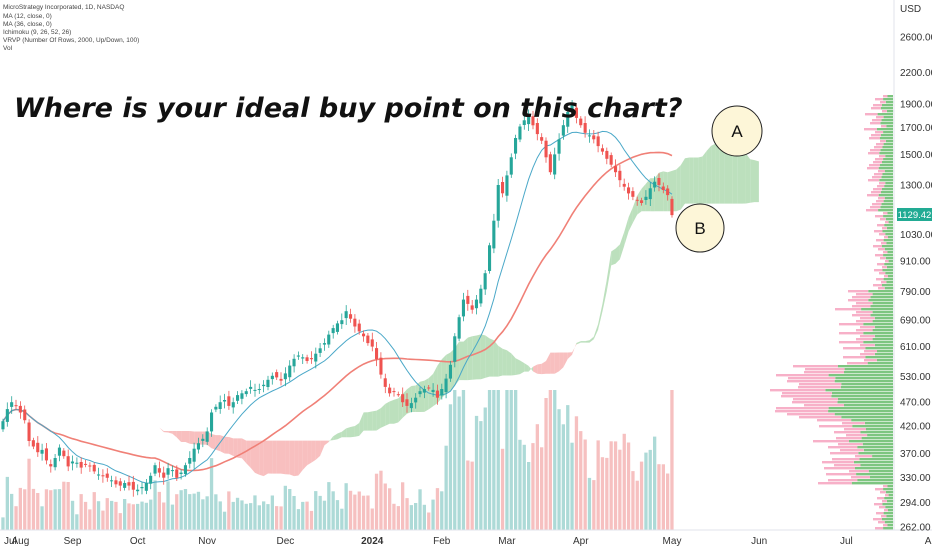  I want to click on x-tick-label: 2024, so click(372, 541).